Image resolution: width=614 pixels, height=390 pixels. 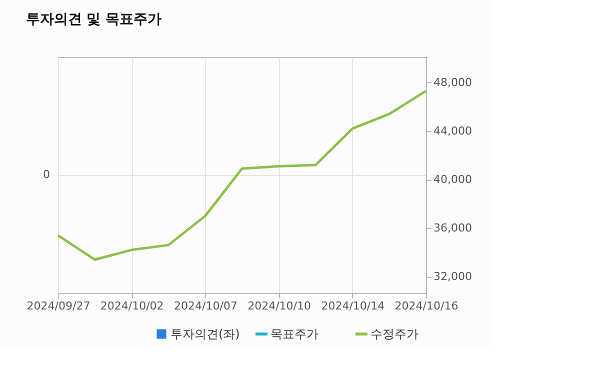 What do you see at coordinates (94, 20) in the screenshot?
I see `chart-title: 투자의견 및 목표주가` at bounding box center [94, 20].